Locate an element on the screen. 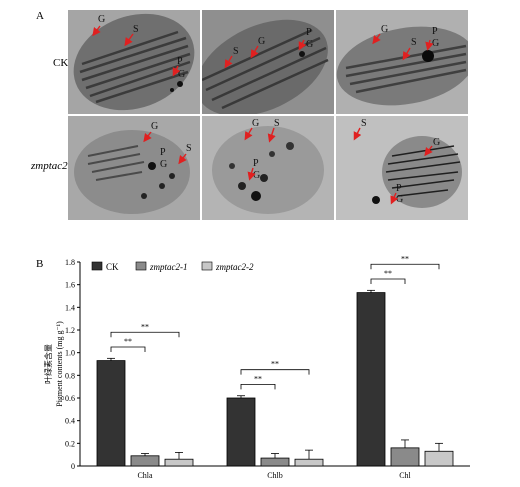 The width and height of the screenshot is (520, 487). y-tick-label: 0.6 is located at coordinates (70, 398).